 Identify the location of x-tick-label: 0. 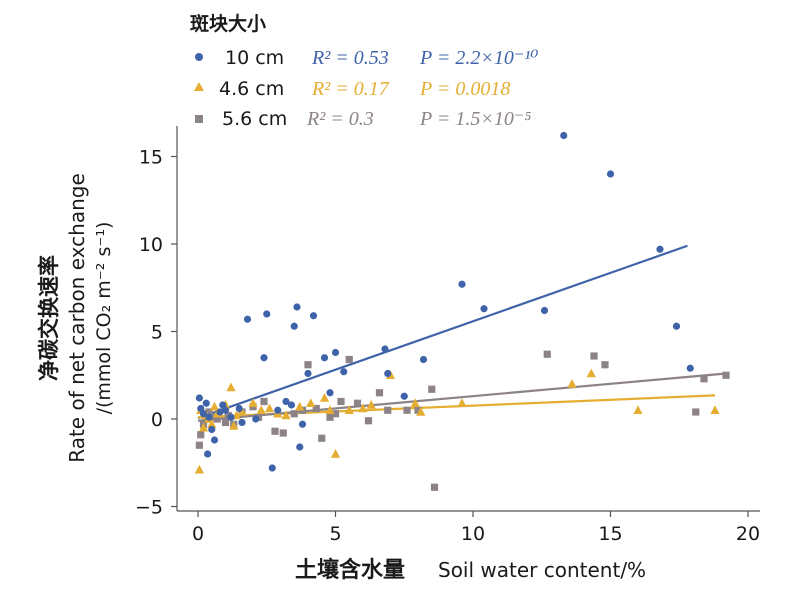
(198, 534).